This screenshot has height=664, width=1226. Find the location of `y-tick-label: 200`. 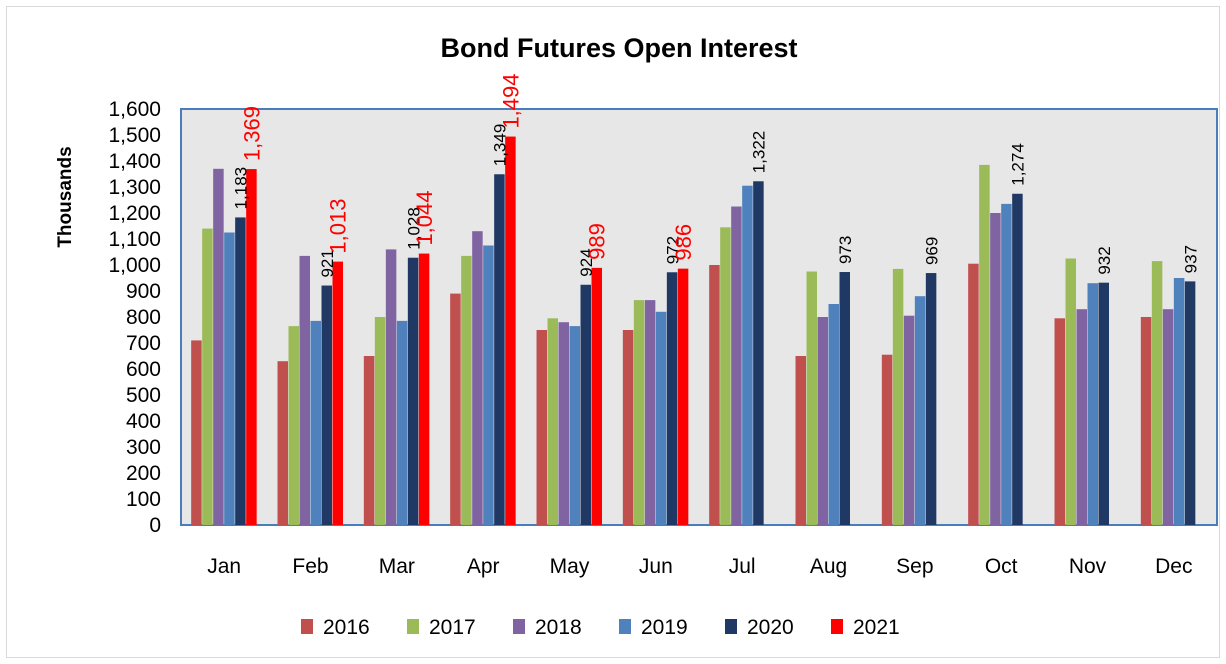

y-tick-label: 200 is located at coordinates (143, 473).